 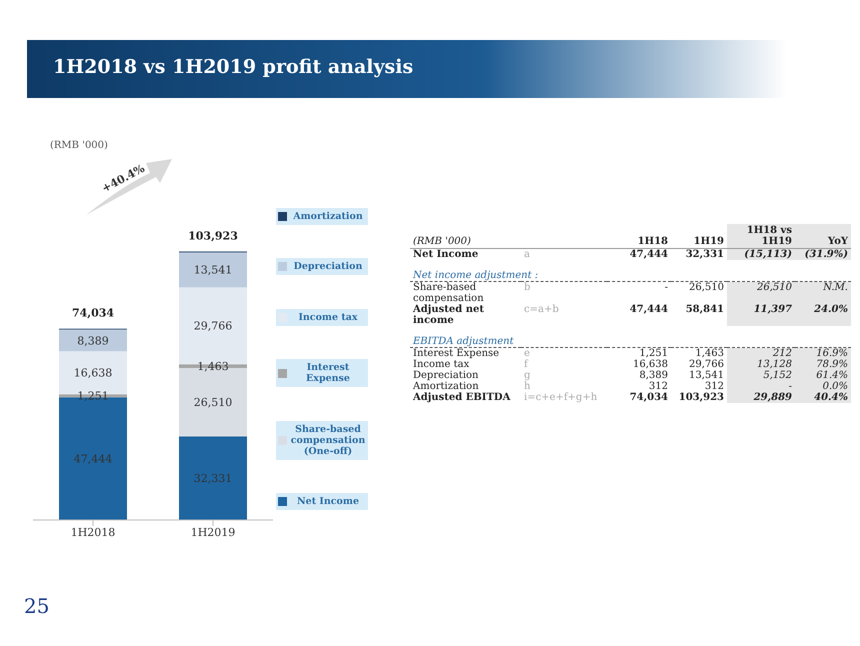 What do you see at coordinates (448, 293) in the screenshot?
I see `category-label: Share-based compensation` at bounding box center [448, 293].